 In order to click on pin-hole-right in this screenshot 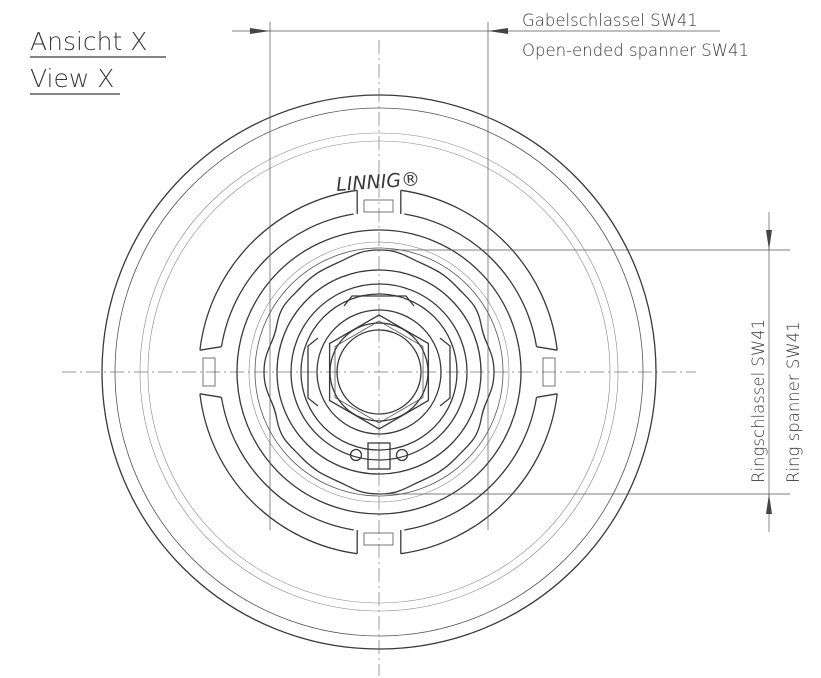, I will do `click(402, 455)`.